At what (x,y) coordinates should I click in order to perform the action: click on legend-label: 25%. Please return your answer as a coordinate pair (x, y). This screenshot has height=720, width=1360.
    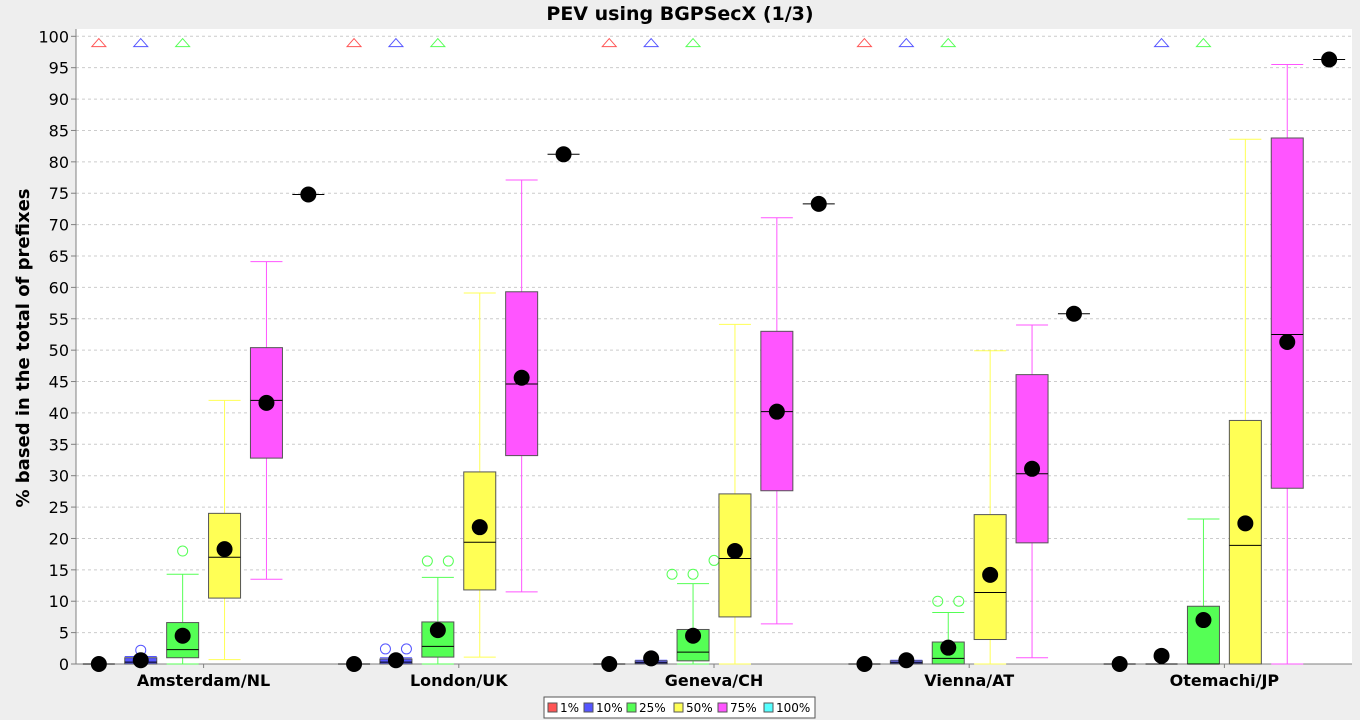
    Looking at the image, I should click on (652, 708).